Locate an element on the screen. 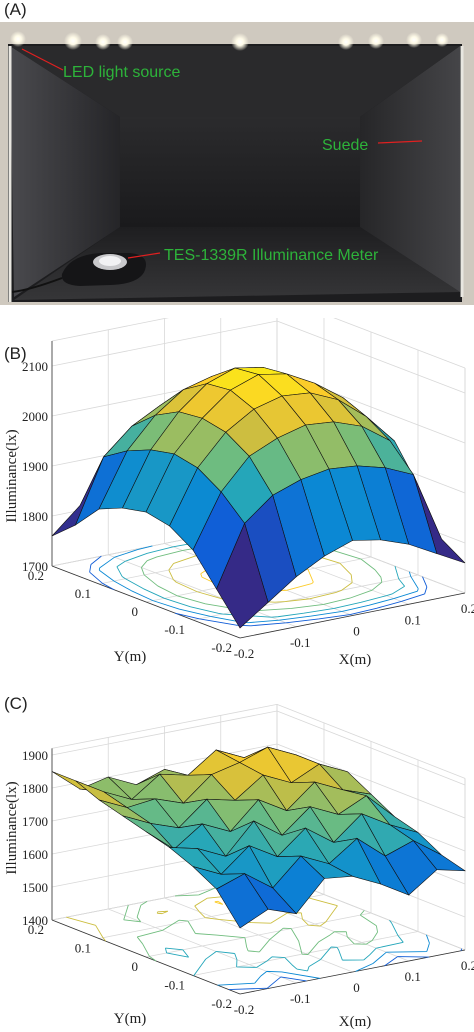  panel-c-label: (C) is located at coordinates (16, 703).